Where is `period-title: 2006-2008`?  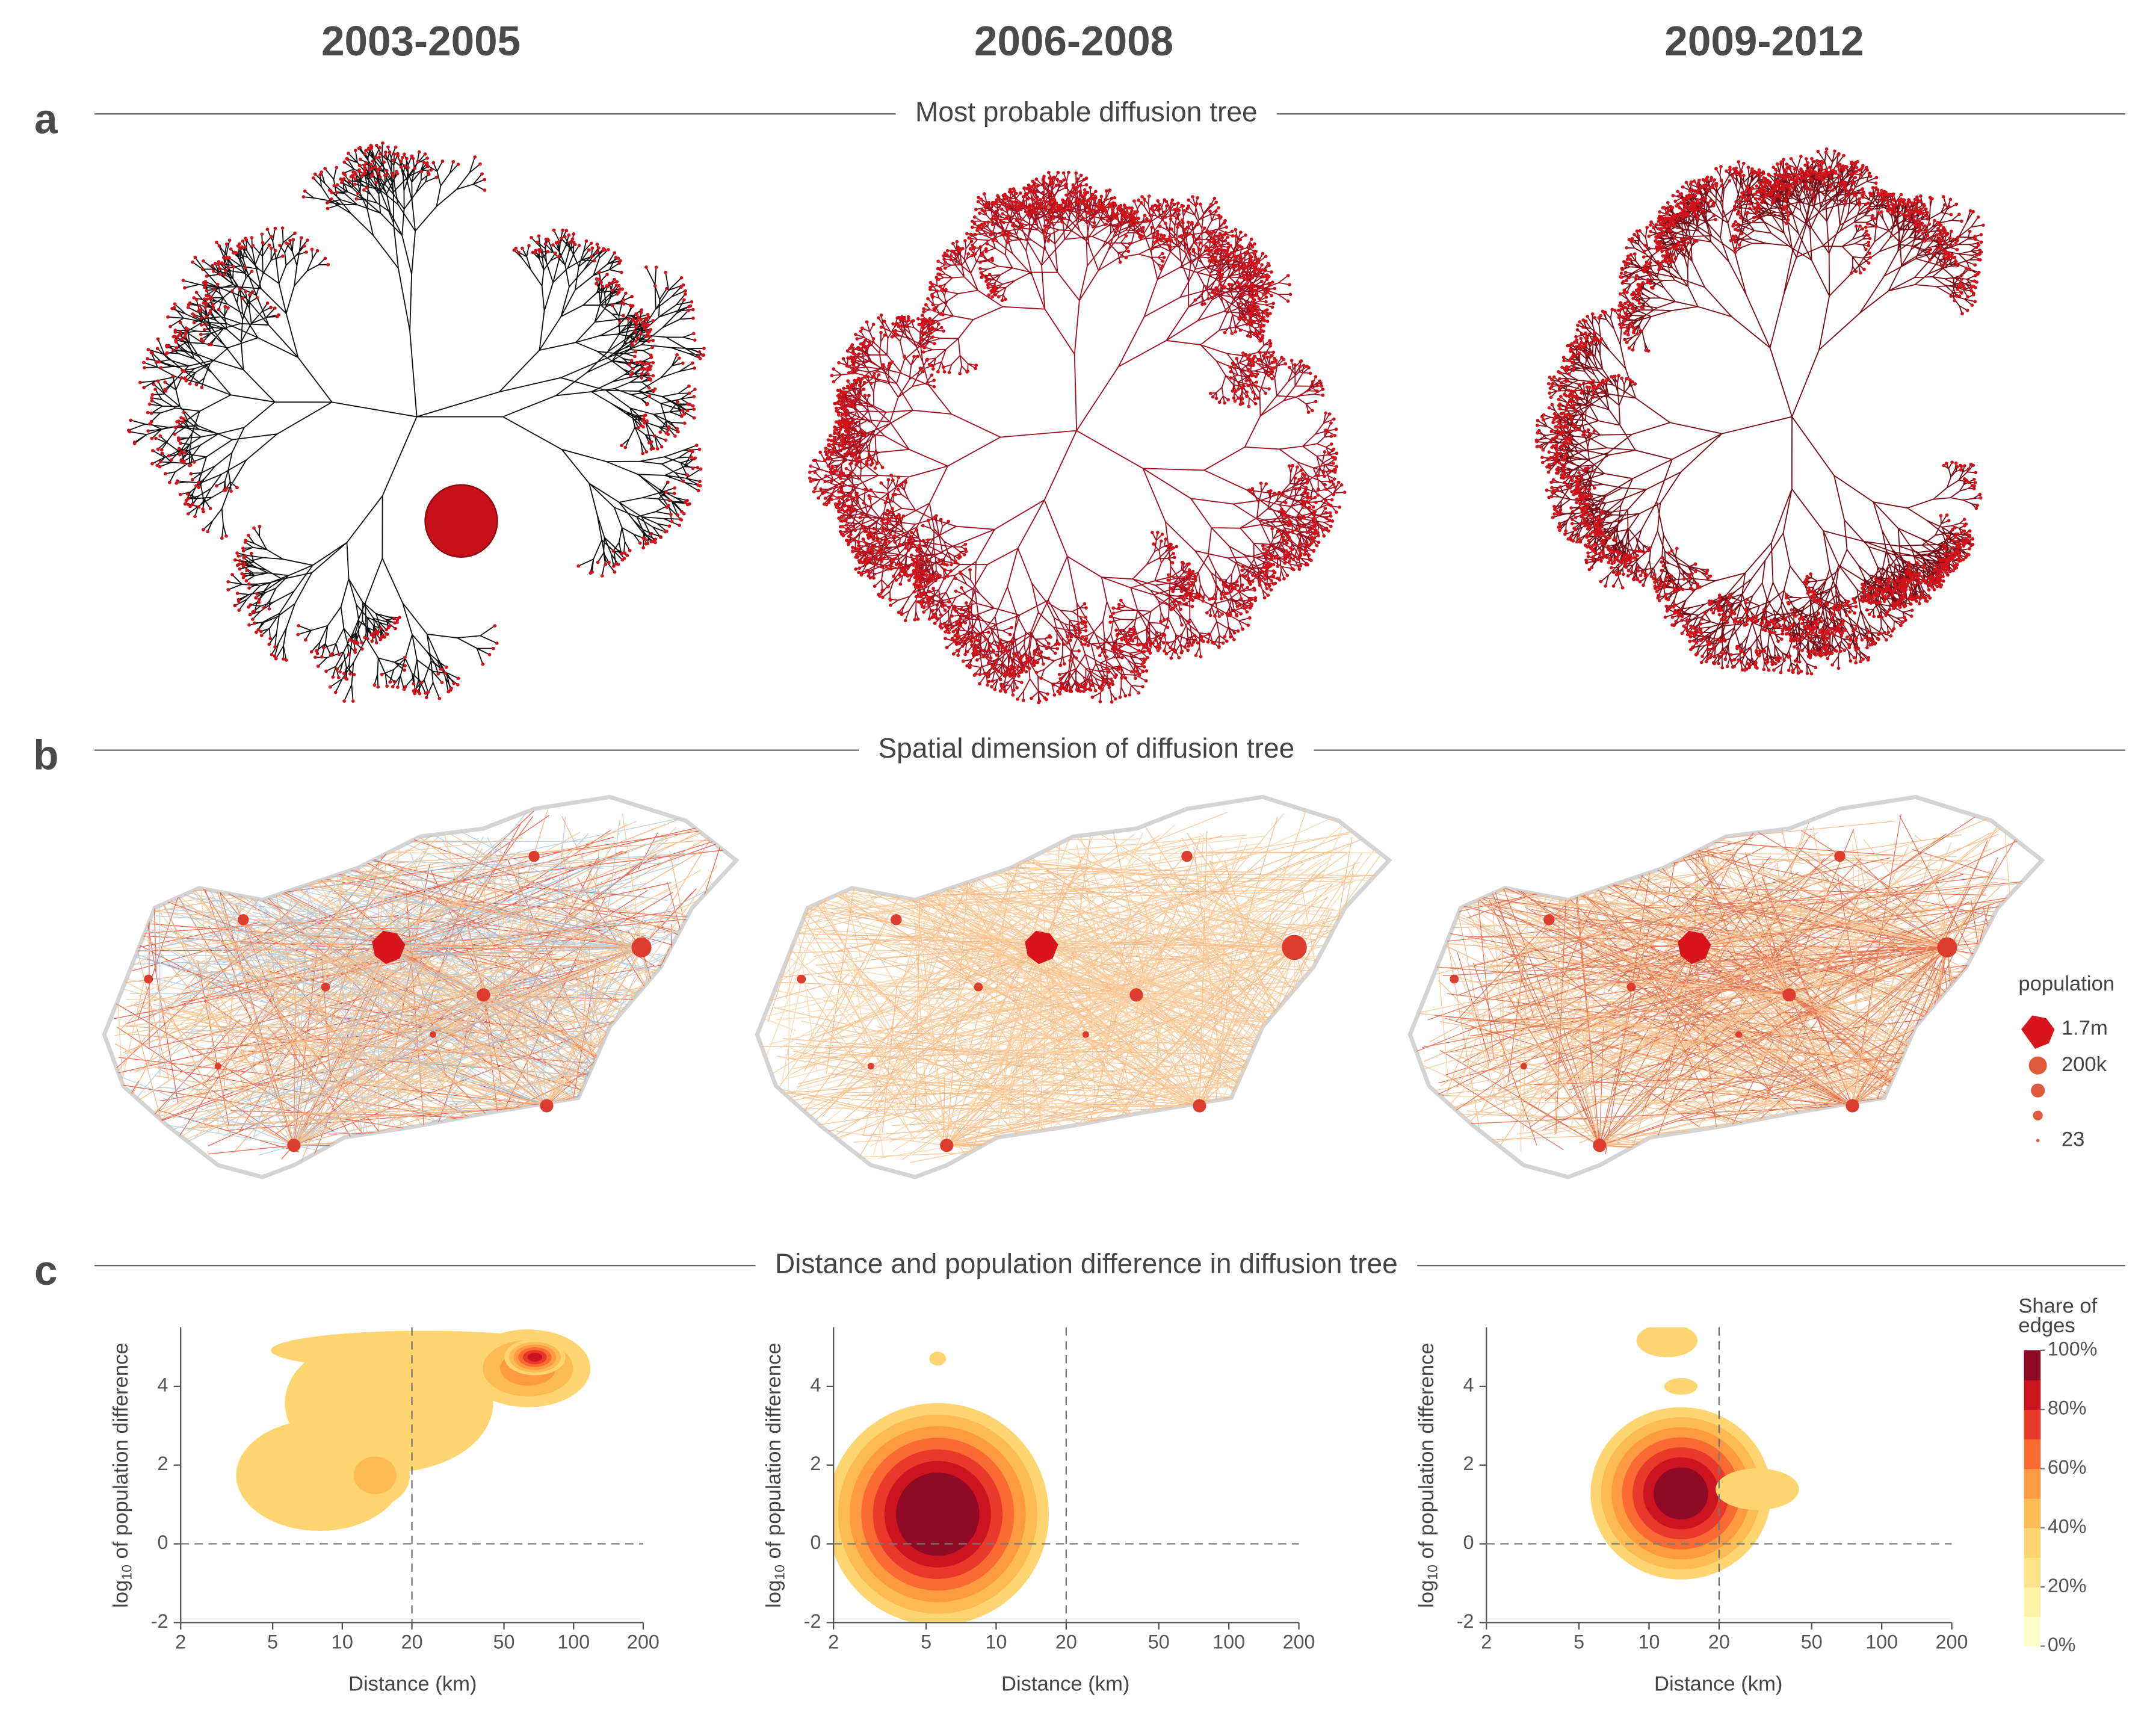 period-title: 2006-2008 is located at coordinates (1073, 40).